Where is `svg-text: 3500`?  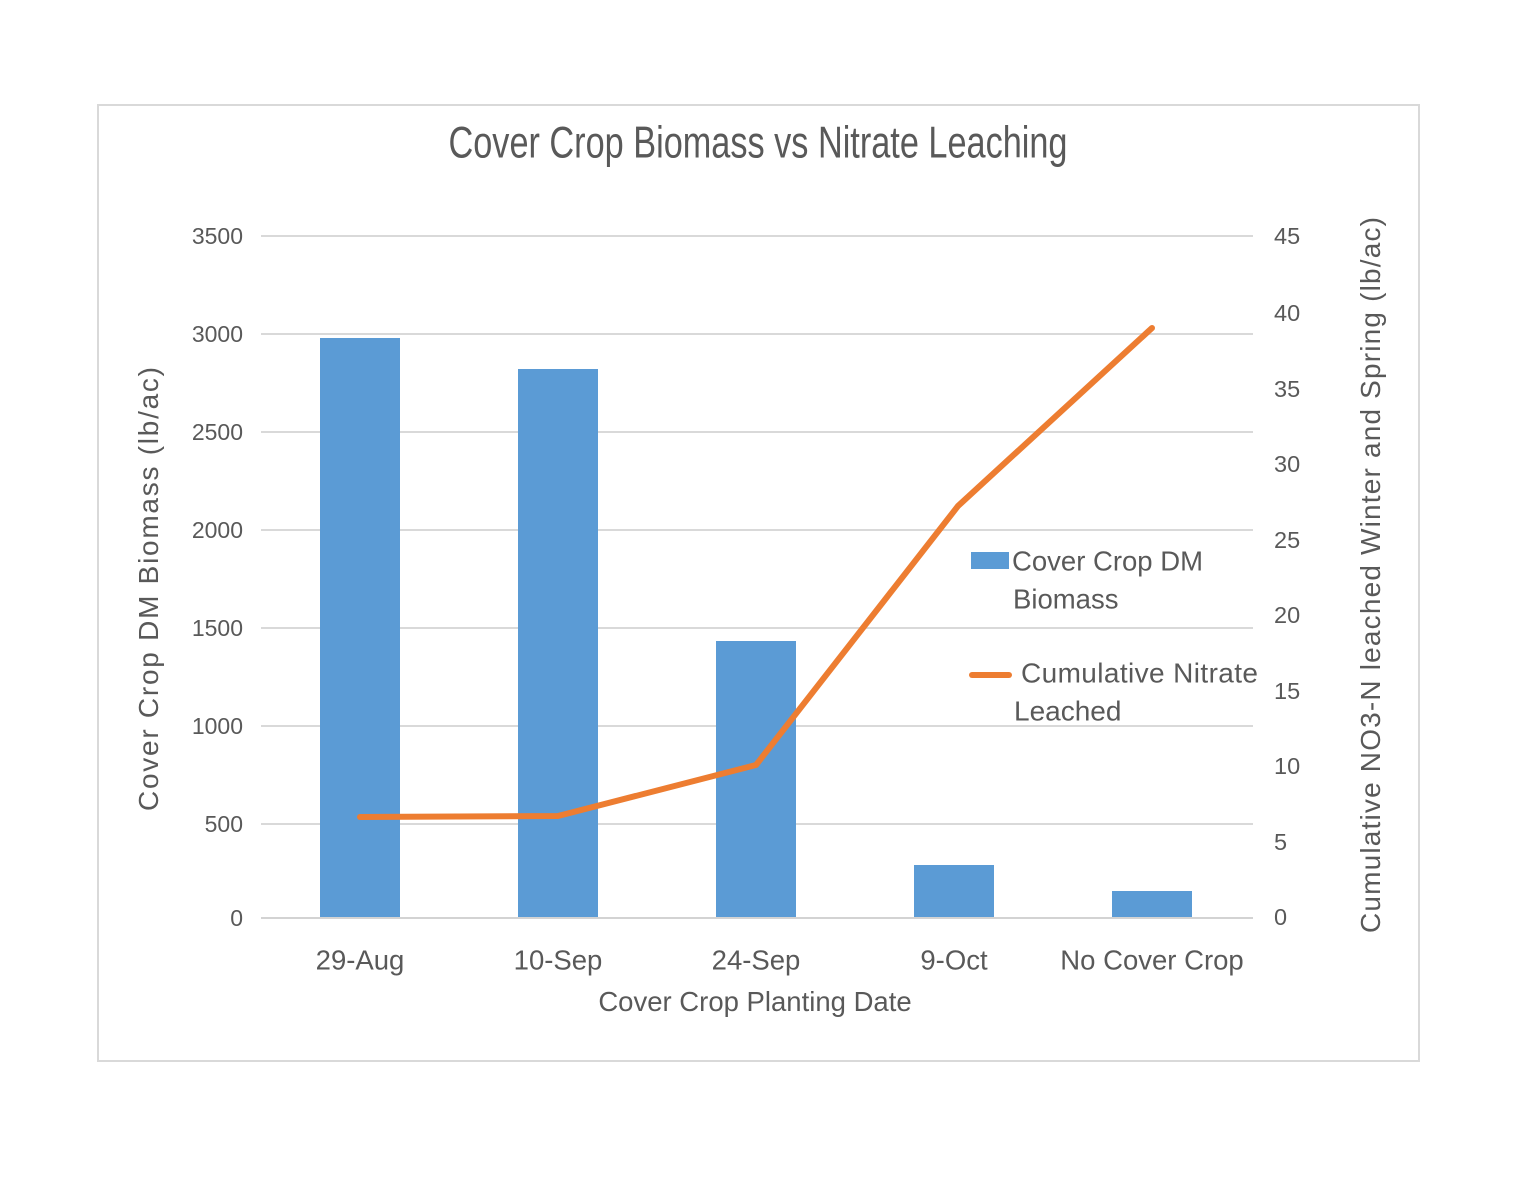 svg-text: 3500 is located at coordinates (217, 236).